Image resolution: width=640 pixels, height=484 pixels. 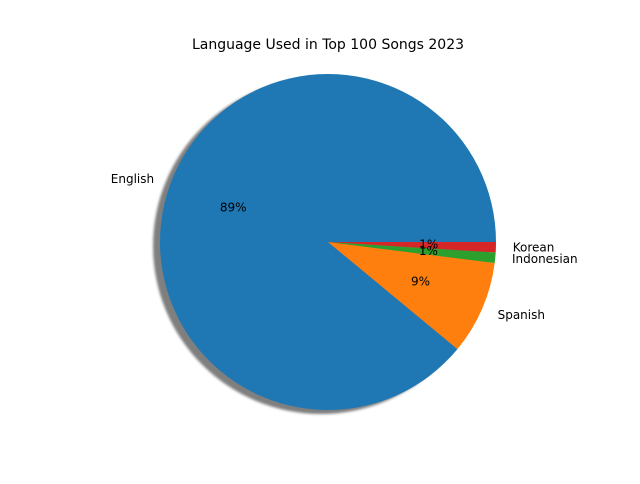 What do you see at coordinates (534, 247) in the screenshot?
I see `slice-label-korean: Korean` at bounding box center [534, 247].